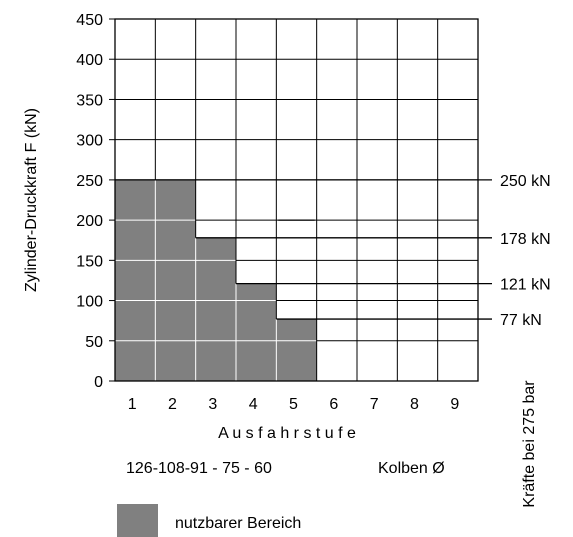  I want to click on legend-swatch, so click(137, 520).